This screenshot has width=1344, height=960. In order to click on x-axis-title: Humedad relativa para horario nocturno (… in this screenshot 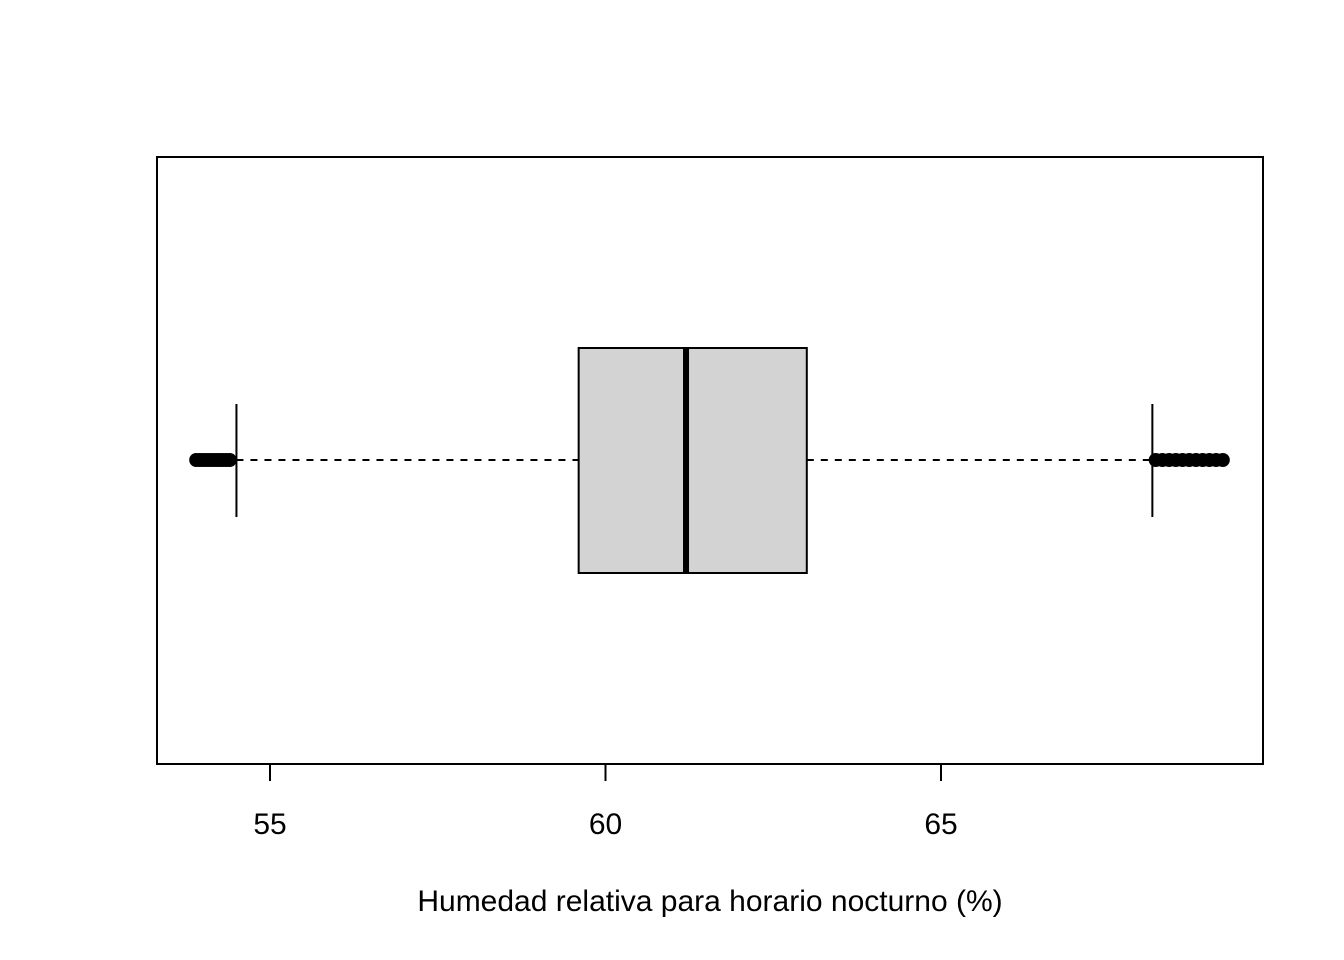, I will do `click(709, 901)`.